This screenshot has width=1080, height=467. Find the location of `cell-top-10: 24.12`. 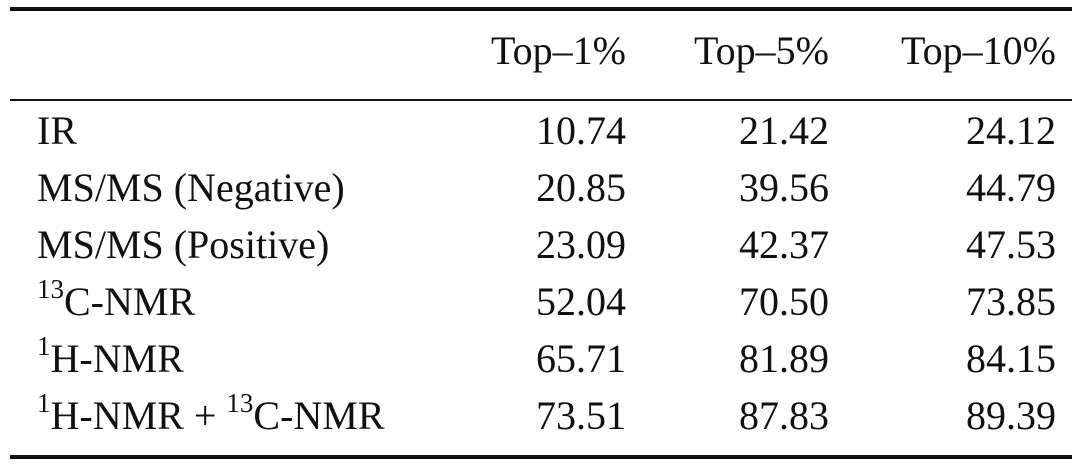

cell-top-10: 24.12 is located at coordinates (1011, 130).